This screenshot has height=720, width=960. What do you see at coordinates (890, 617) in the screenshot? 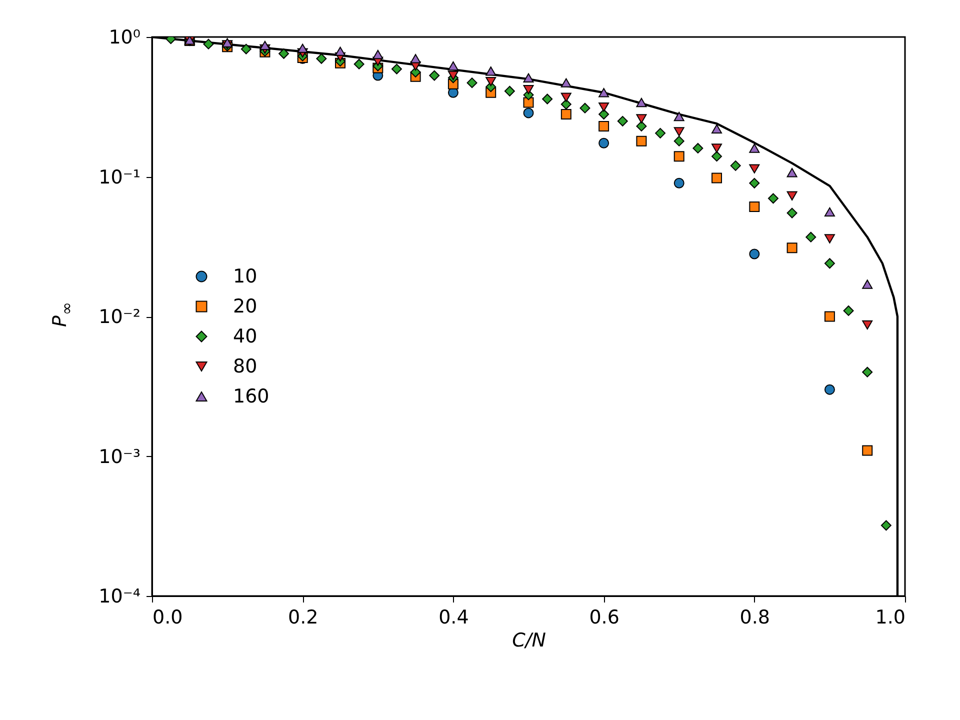
I see `x-tick-label: 1.0` at bounding box center [890, 617].